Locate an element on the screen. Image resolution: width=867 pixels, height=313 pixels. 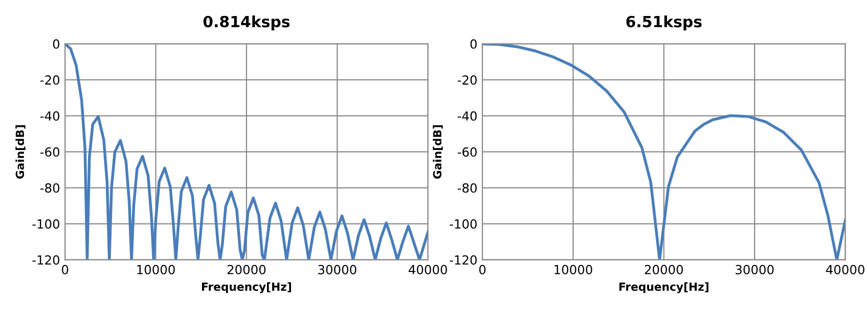
chart-title: 0.814ksps is located at coordinates (246, 23).